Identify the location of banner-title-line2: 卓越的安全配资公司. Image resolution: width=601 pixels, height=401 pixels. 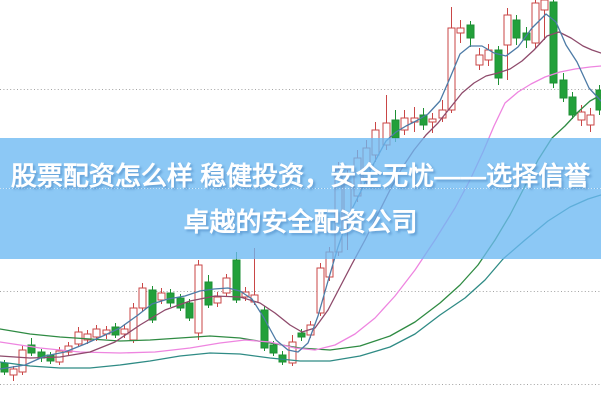
(300, 221).